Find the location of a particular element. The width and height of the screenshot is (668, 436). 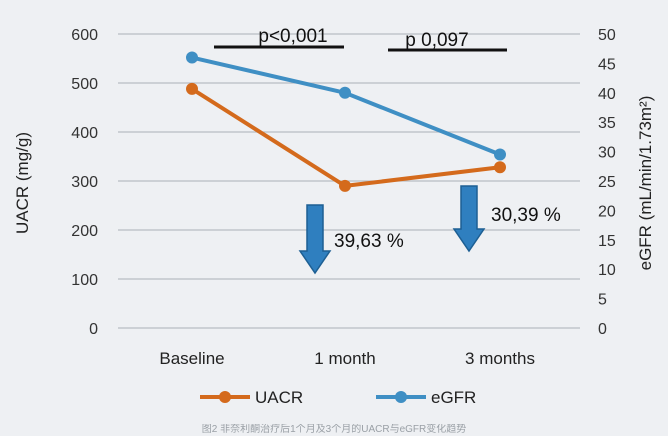

y-right-tick-label: 50 is located at coordinates (607, 35).